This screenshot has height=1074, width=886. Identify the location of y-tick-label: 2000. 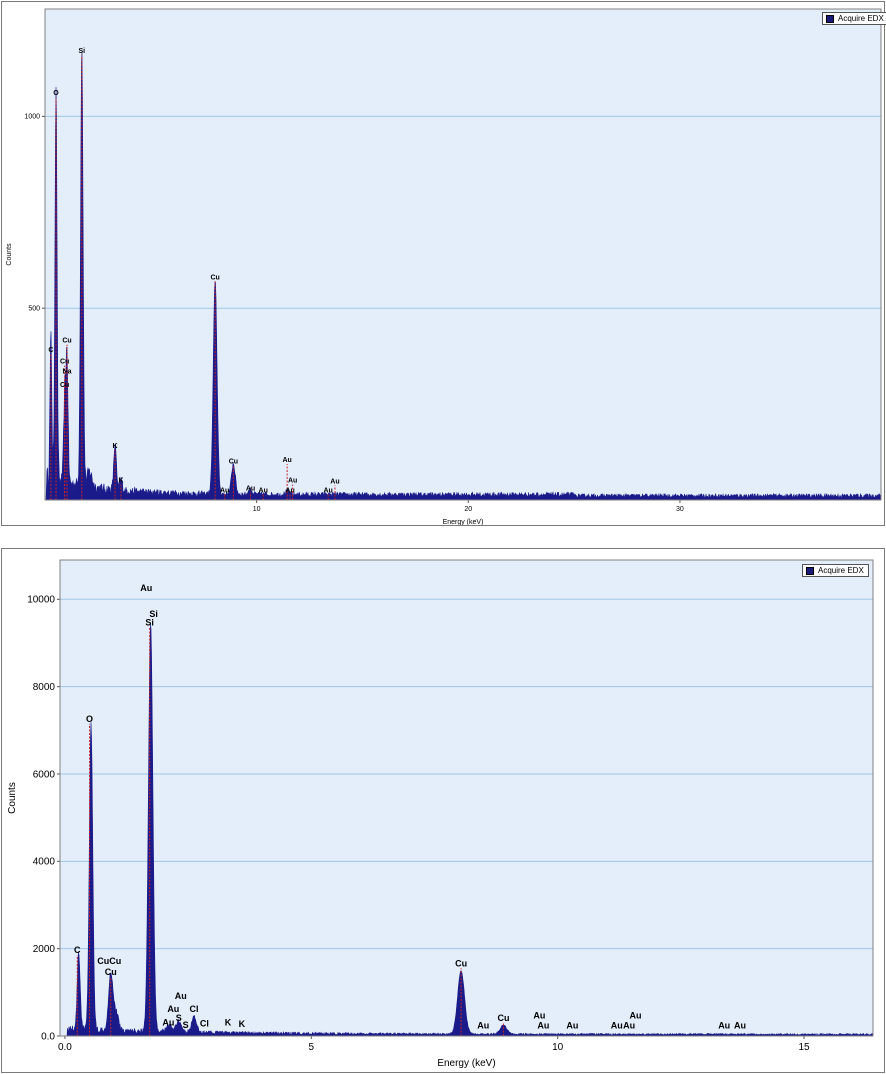
(44, 949).